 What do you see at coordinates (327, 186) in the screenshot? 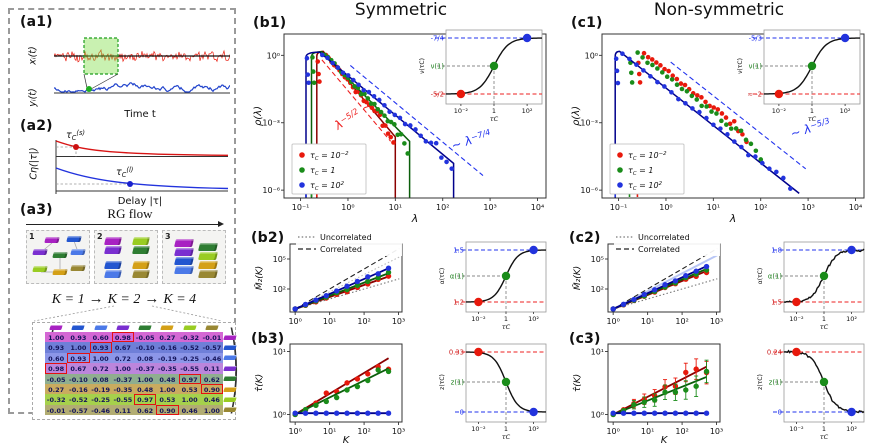
I see `svg-text: τC = 102` at bounding box center [327, 186].